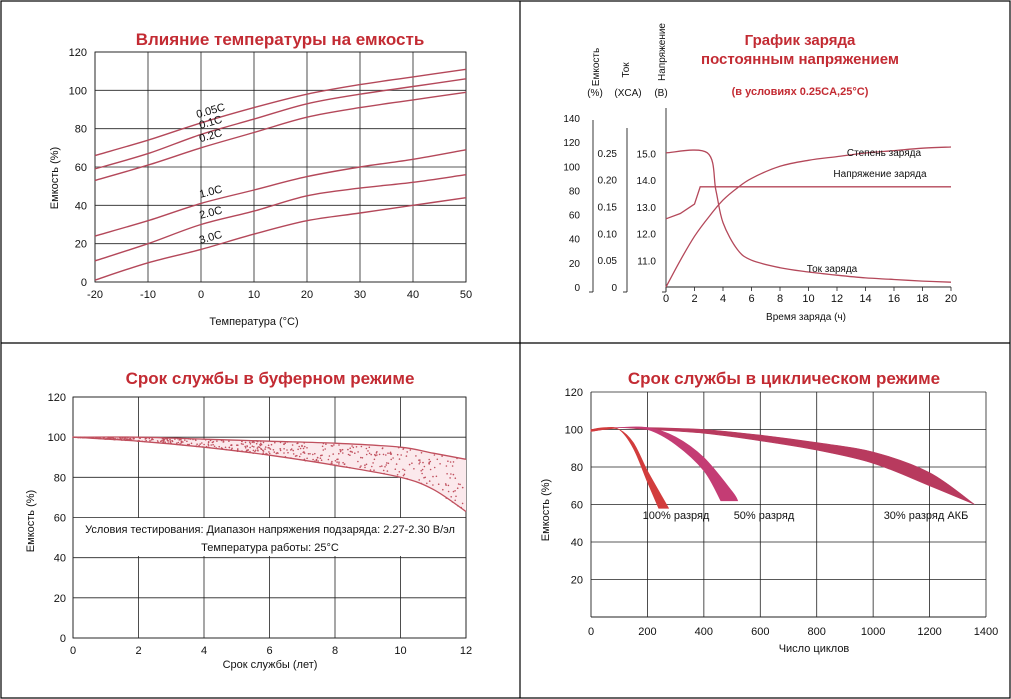 The image size is (1011, 699). I want to click on x-tick-label: 10, so click(400, 651).